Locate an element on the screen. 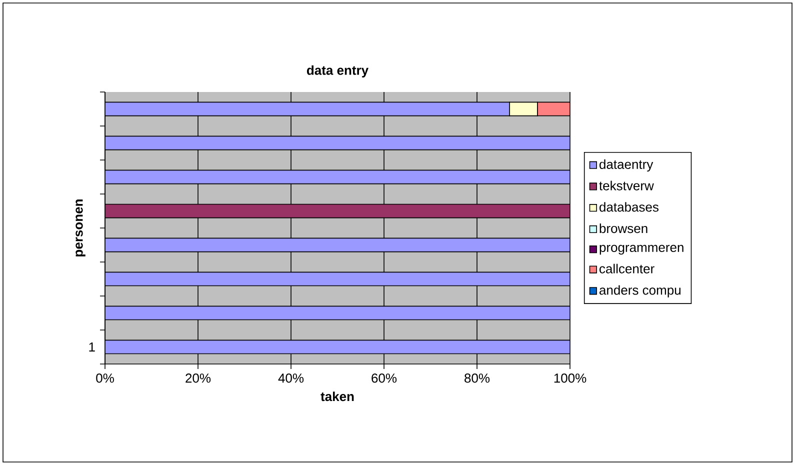 This screenshot has height=465, width=795. chart-title: data entry is located at coordinates (337, 71).